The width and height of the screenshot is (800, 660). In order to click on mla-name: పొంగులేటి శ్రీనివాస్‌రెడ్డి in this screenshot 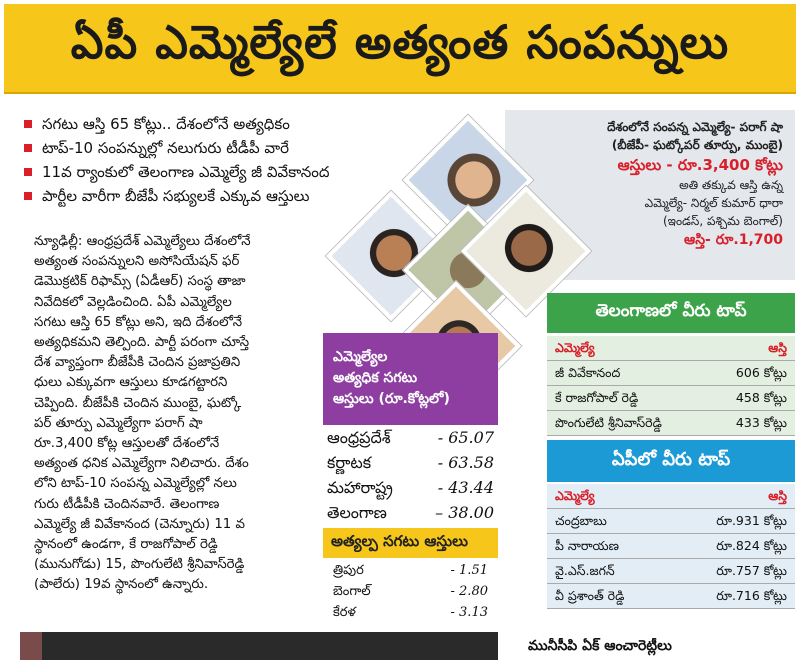, I will do `click(608, 422)`.